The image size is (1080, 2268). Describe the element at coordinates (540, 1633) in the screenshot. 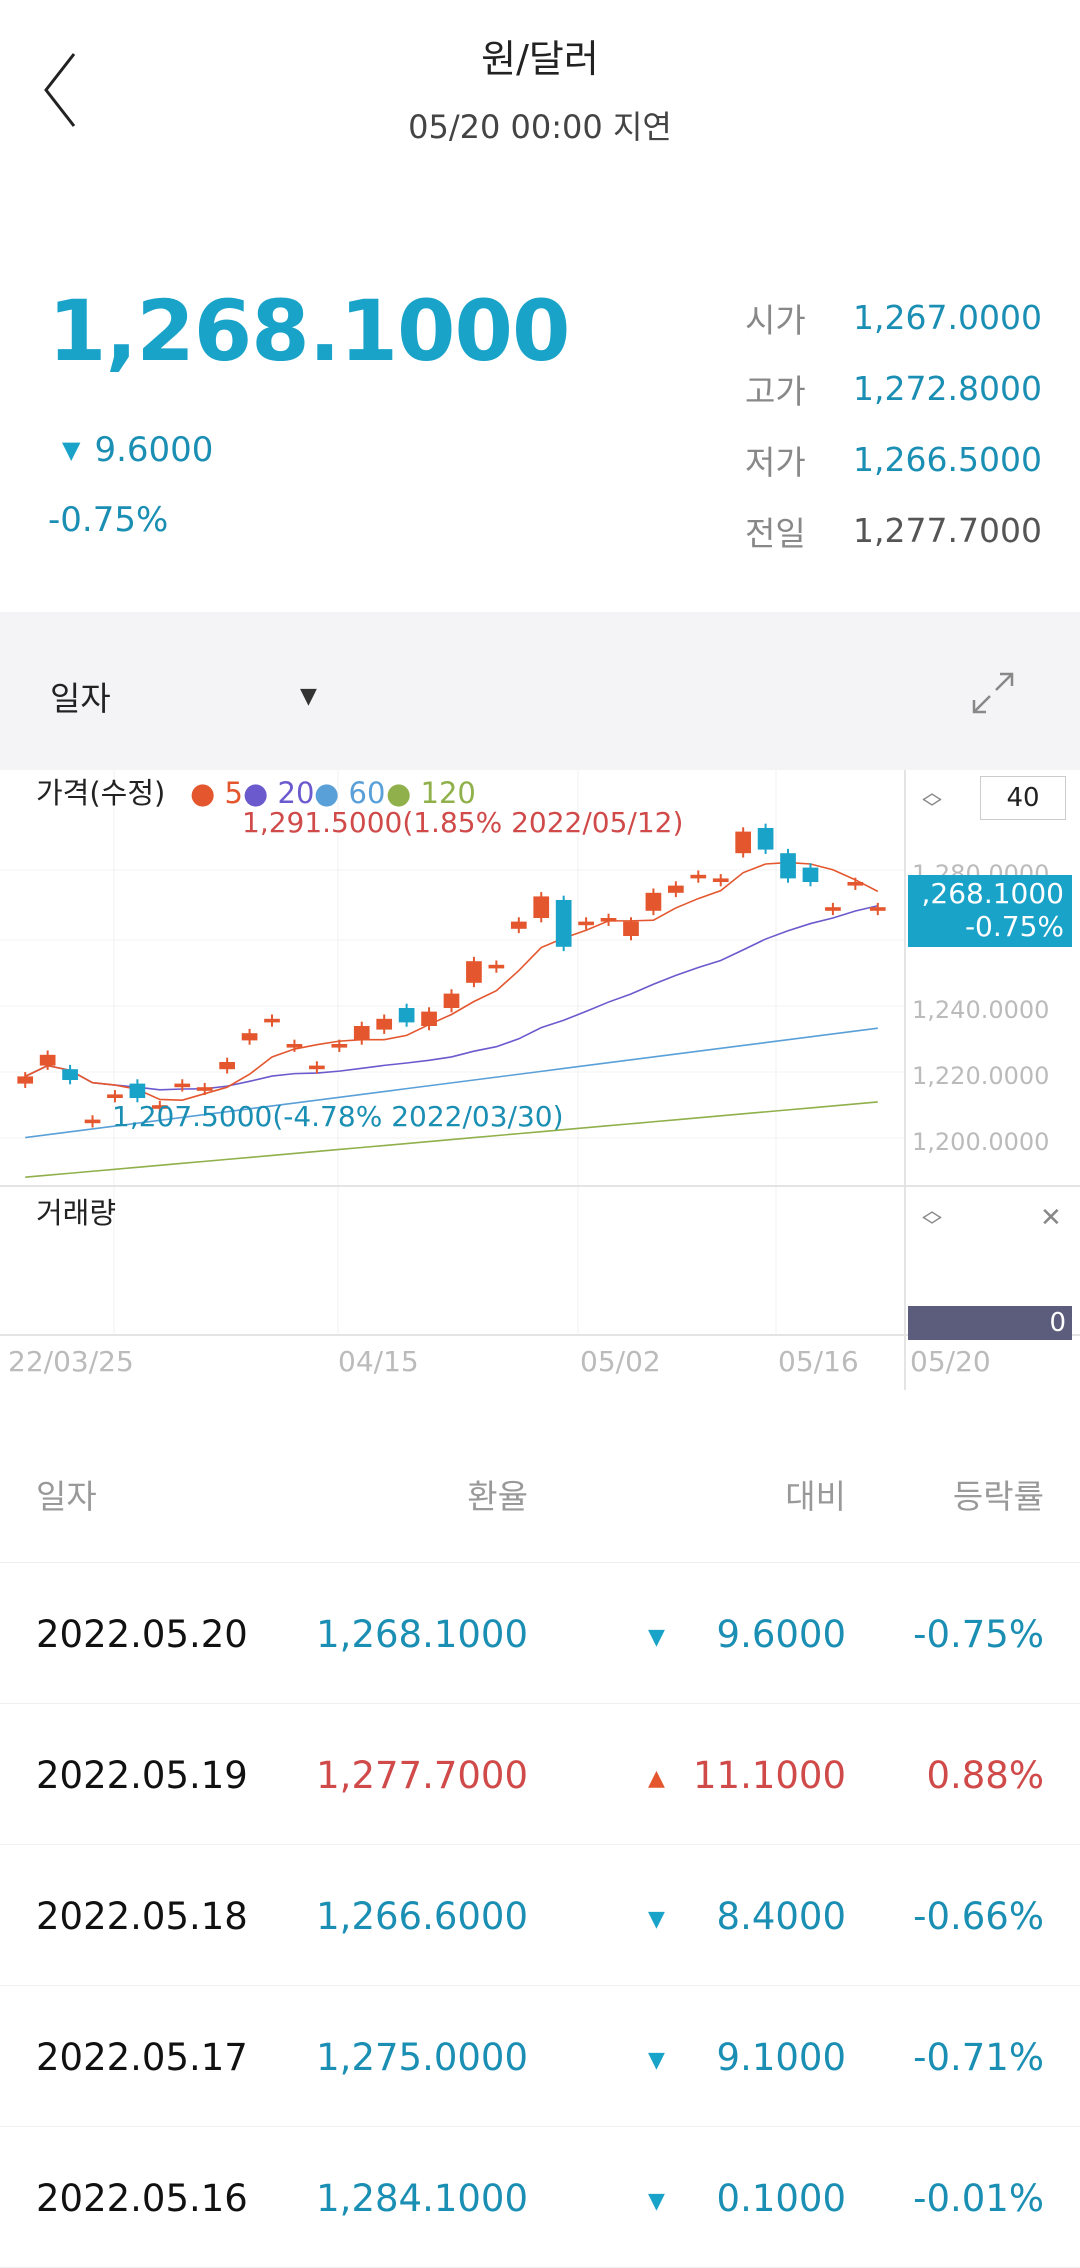

I see `table-row: 2022.05.20 1,268.1000 ▼ 9.6000 -0.75%` at that location.